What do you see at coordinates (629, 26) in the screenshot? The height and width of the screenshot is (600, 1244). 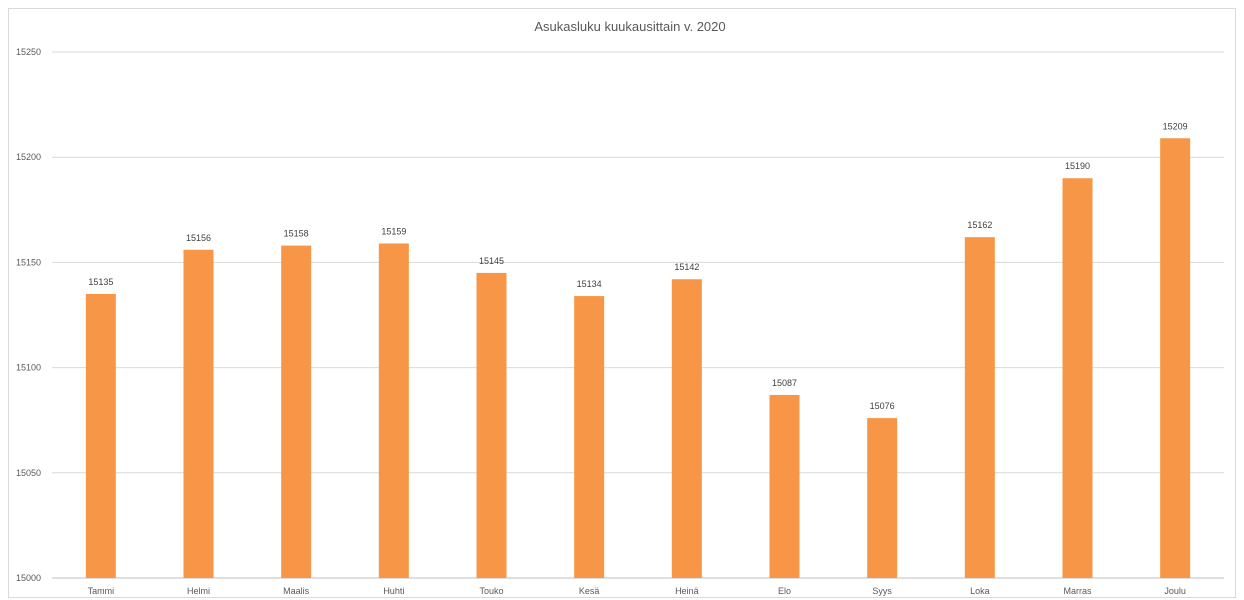 I see `chart-title: Asukasluku kuukausittain v. 2020` at bounding box center [629, 26].